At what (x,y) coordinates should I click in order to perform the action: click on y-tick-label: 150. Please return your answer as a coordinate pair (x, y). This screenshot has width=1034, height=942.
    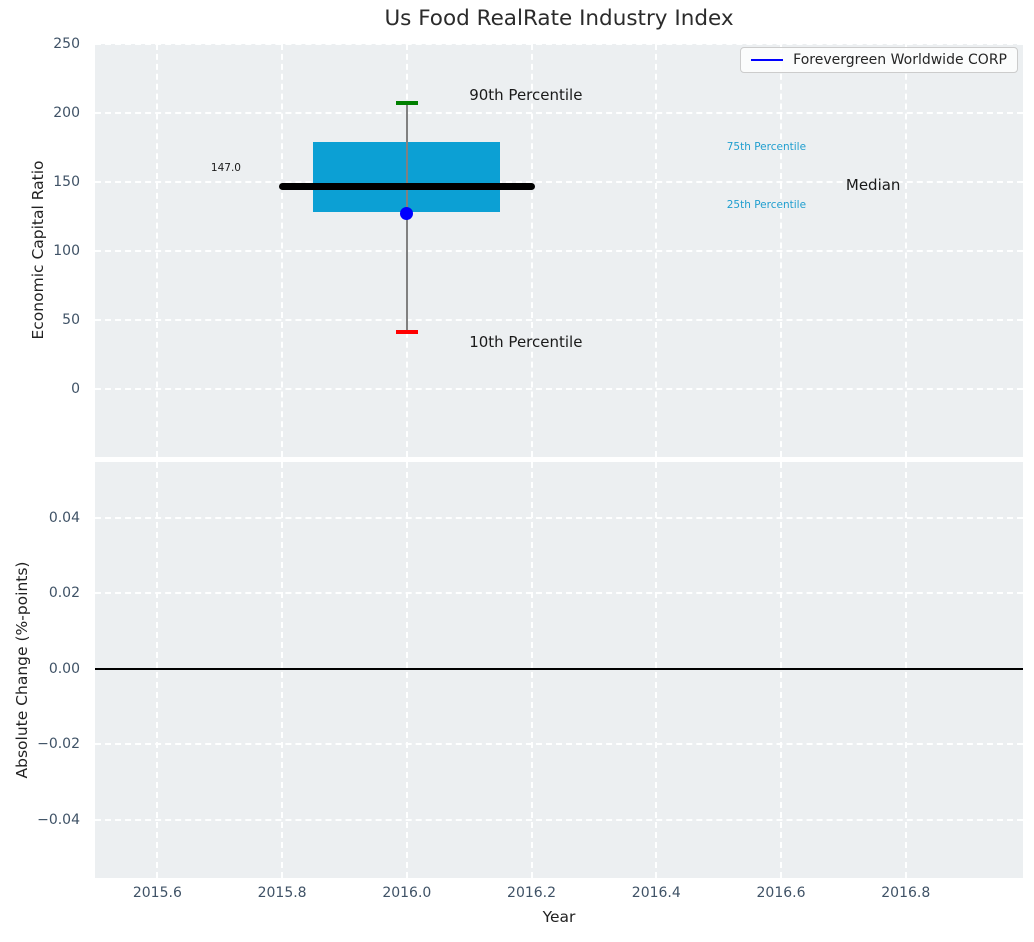
    Looking at the image, I should click on (66, 181).